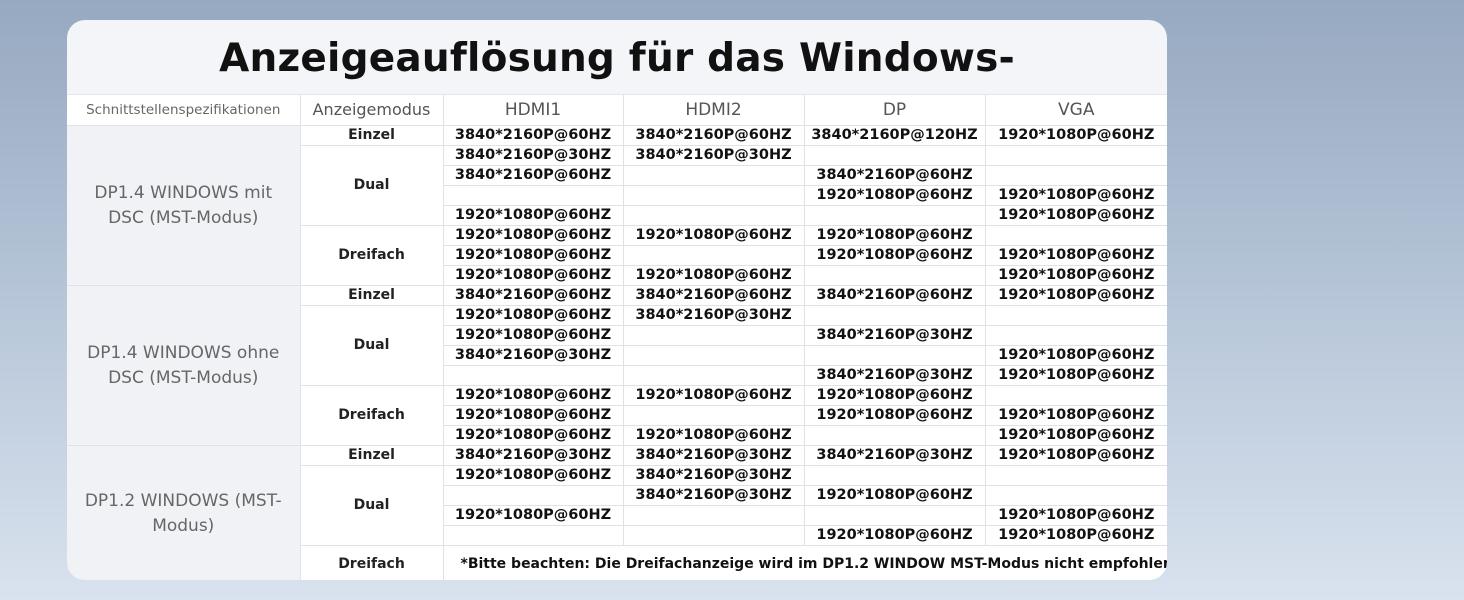 The height and width of the screenshot is (600, 1464). I want to click on table-row: 1920*1080P@60HZ 3840*2160P@30HZ, so click(617, 335).